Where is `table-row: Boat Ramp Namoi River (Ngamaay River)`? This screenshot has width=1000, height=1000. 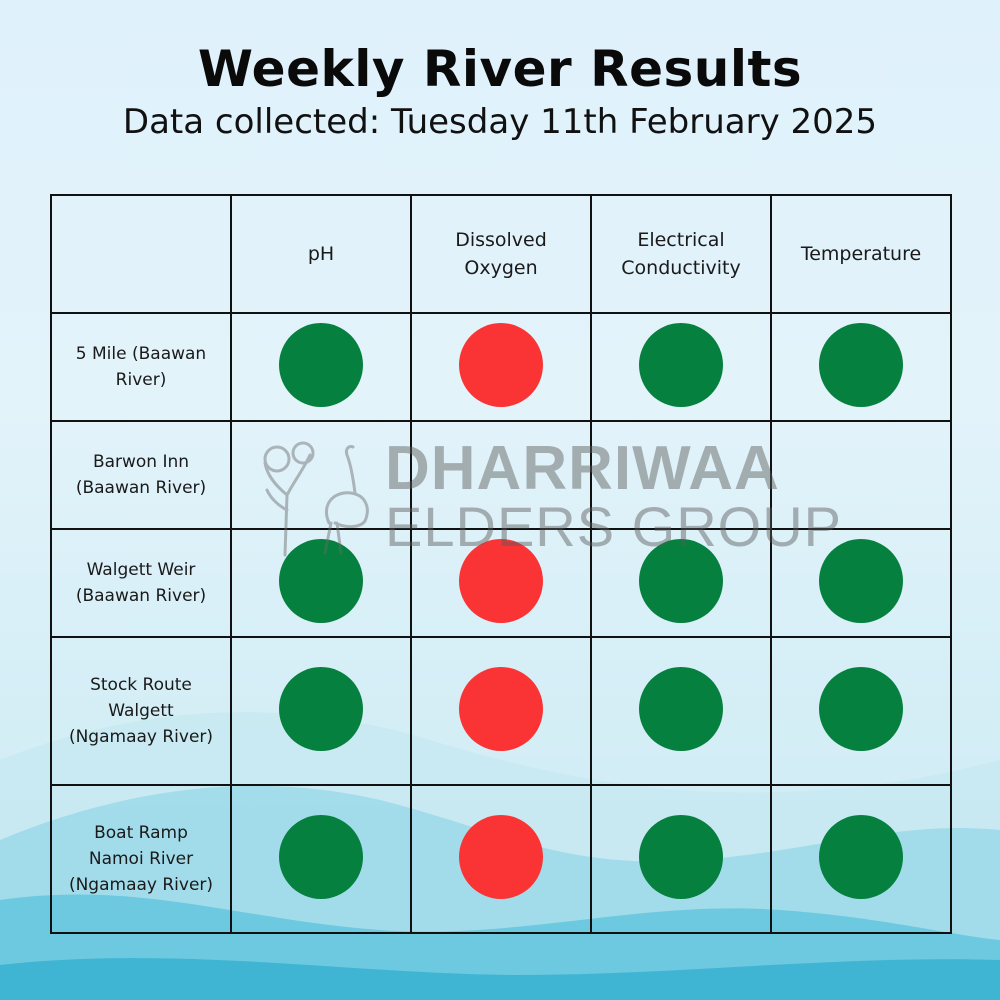
table-row: Boat Ramp Namoi River (Ngamaay River) is located at coordinates (501, 859).